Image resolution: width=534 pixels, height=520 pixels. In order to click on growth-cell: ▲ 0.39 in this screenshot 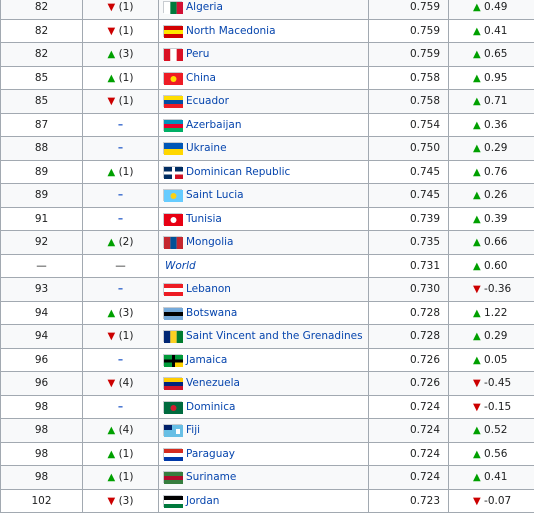, I will do `click(491, 218)`.